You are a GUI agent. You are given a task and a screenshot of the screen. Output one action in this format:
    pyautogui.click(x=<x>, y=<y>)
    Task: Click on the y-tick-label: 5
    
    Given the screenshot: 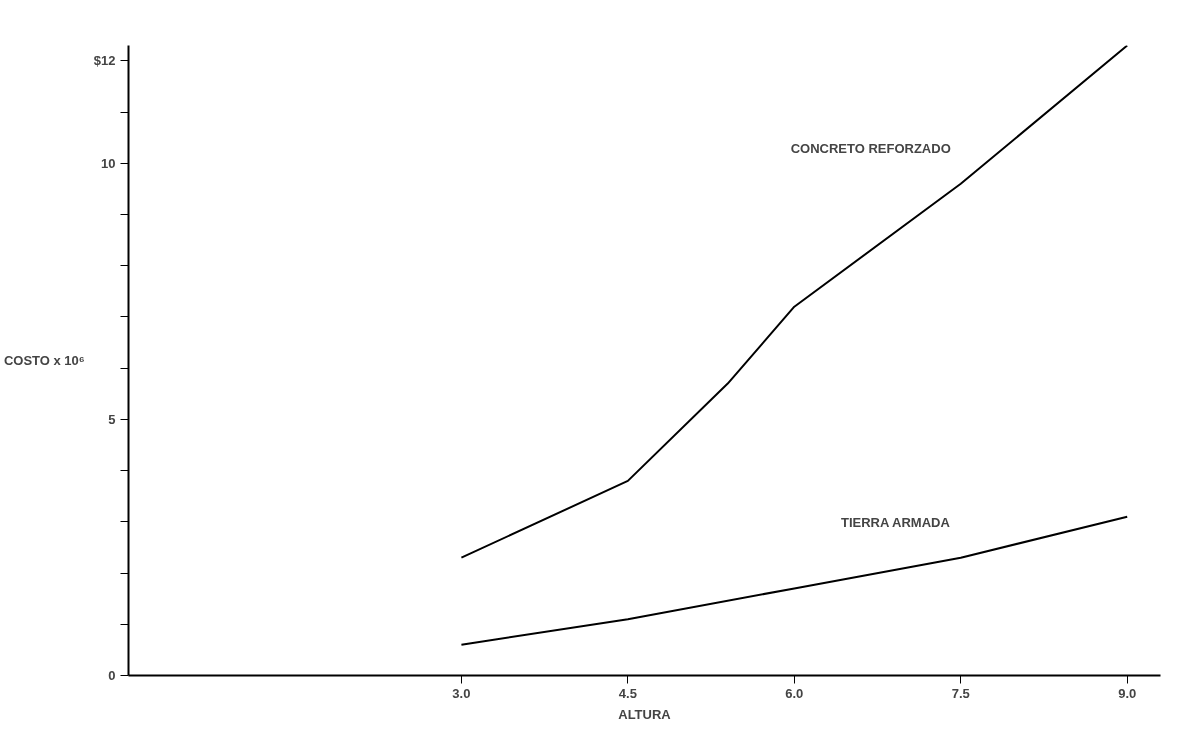 What is the action you would take?
    pyautogui.click(x=112, y=419)
    